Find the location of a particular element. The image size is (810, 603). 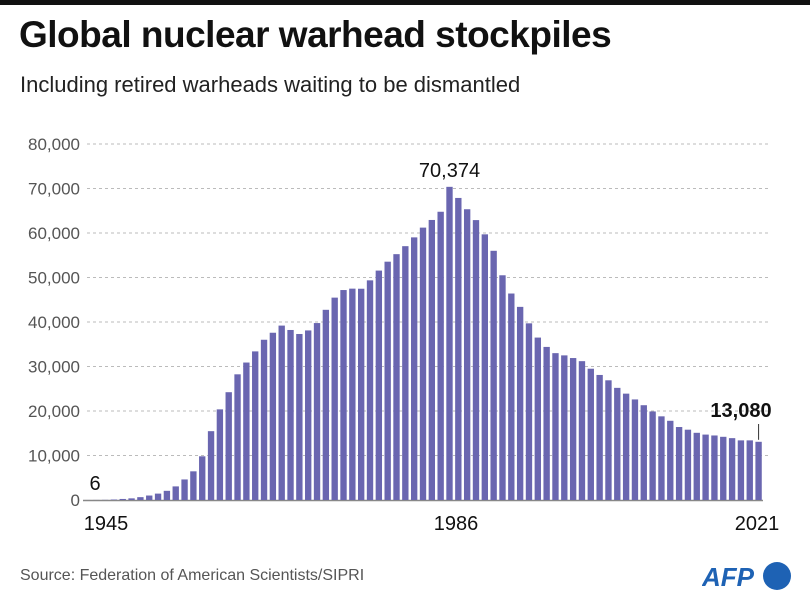

bar-2013 is located at coordinates (688, 464).